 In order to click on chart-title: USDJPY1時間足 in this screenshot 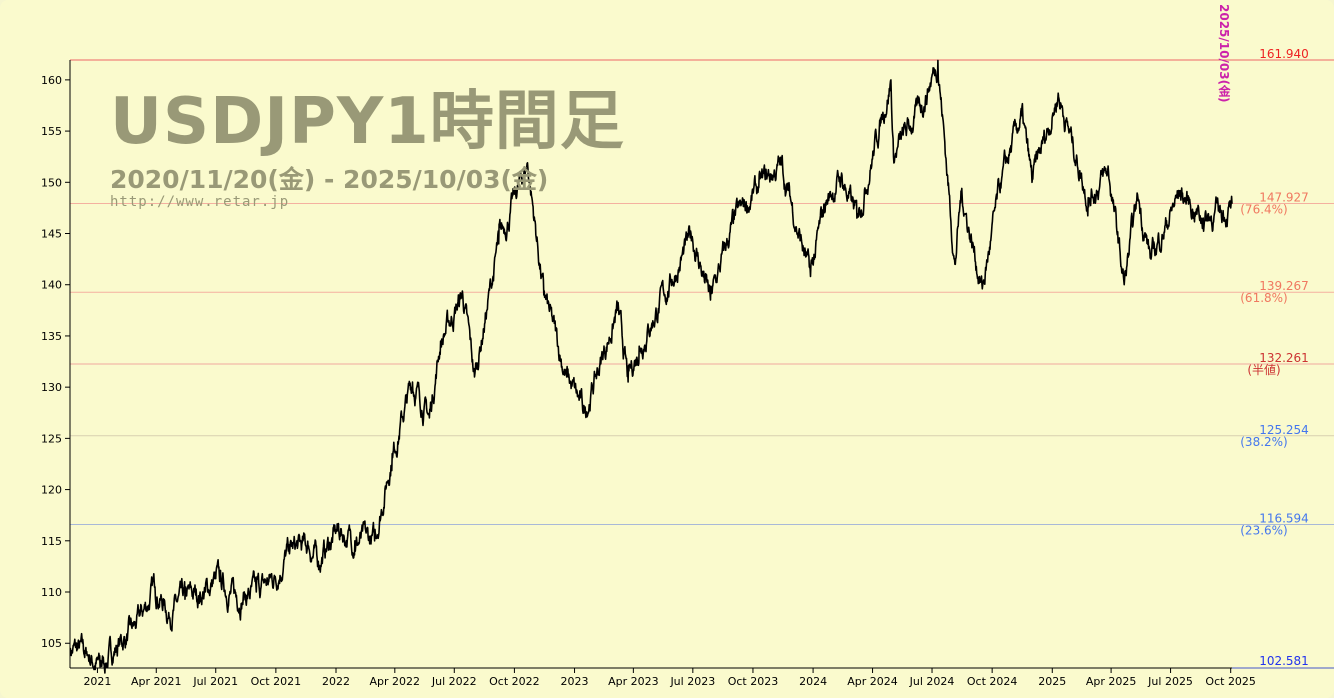, I will do `click(367, 122)`.